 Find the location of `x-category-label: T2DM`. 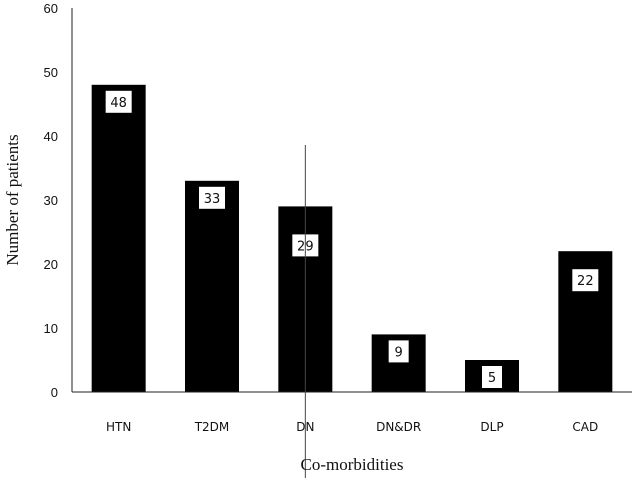

x-category-label: T2DM is located at coordinates (212, 427).